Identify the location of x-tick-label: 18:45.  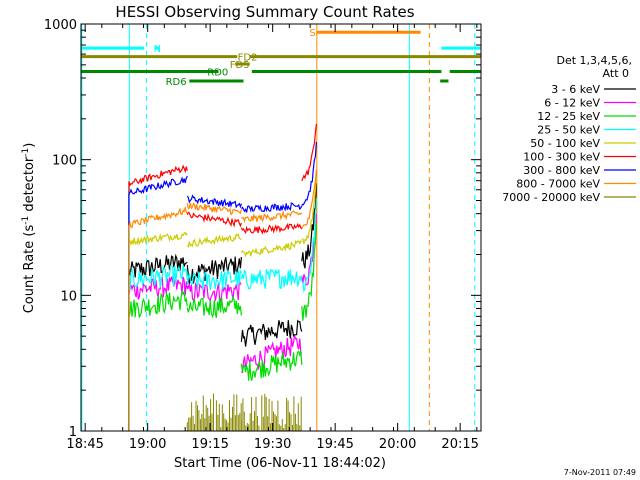
(84, 444).